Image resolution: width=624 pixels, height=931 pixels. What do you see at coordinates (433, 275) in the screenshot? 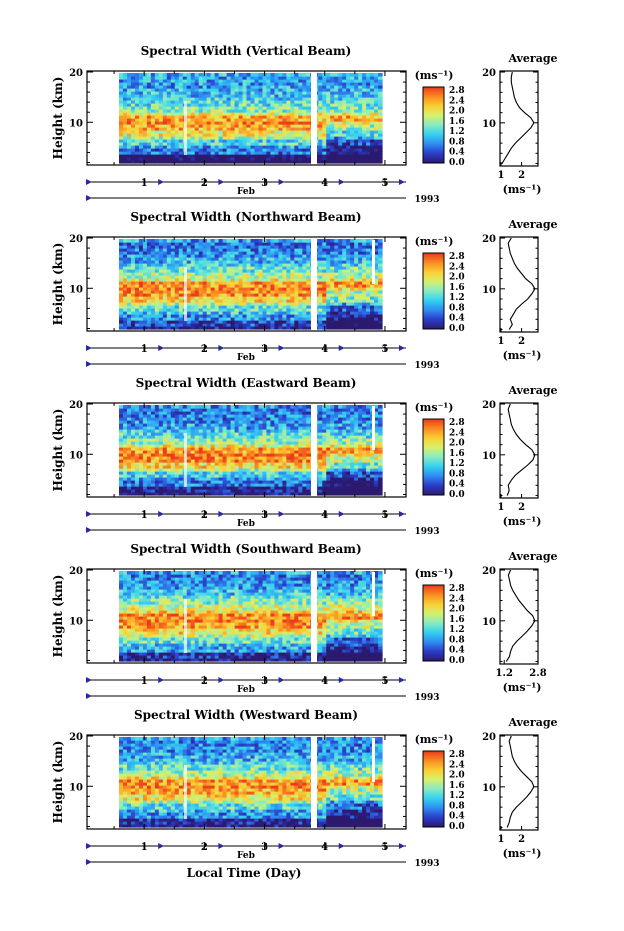
I see `colorbar-segment` at bounding box center [433, 275].